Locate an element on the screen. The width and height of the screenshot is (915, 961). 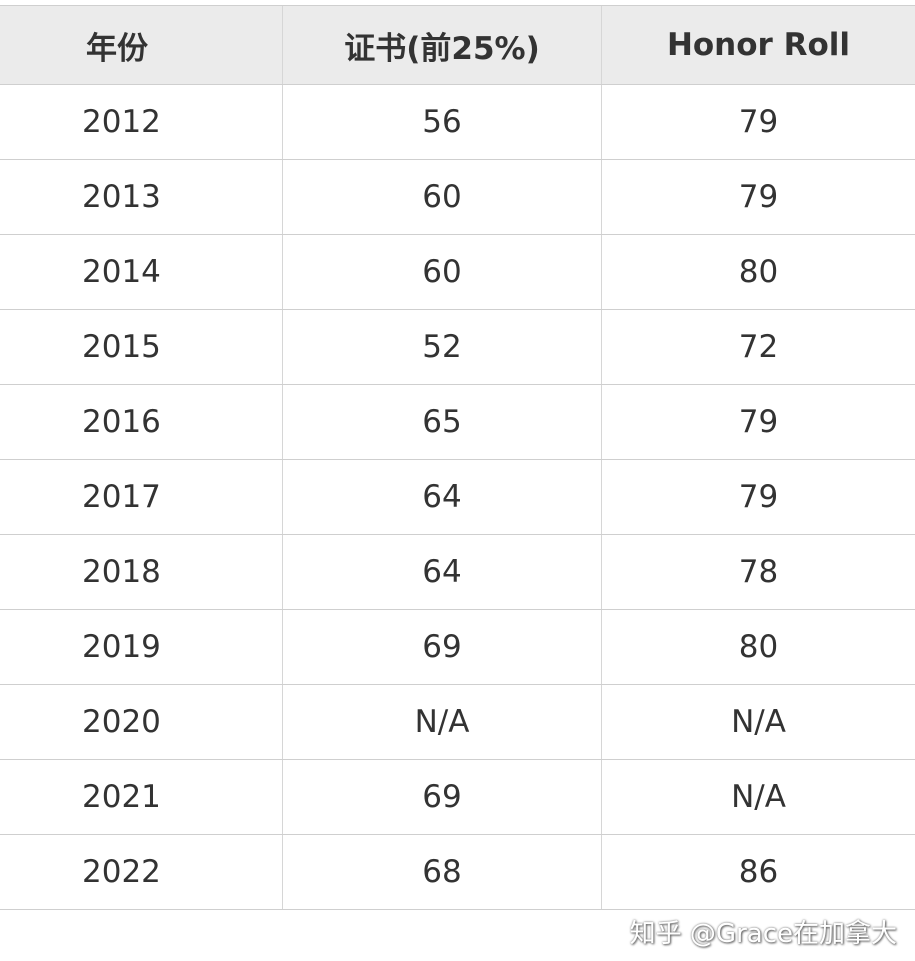
table-row: 2018 64 78 is located at coordinates (457, 572).